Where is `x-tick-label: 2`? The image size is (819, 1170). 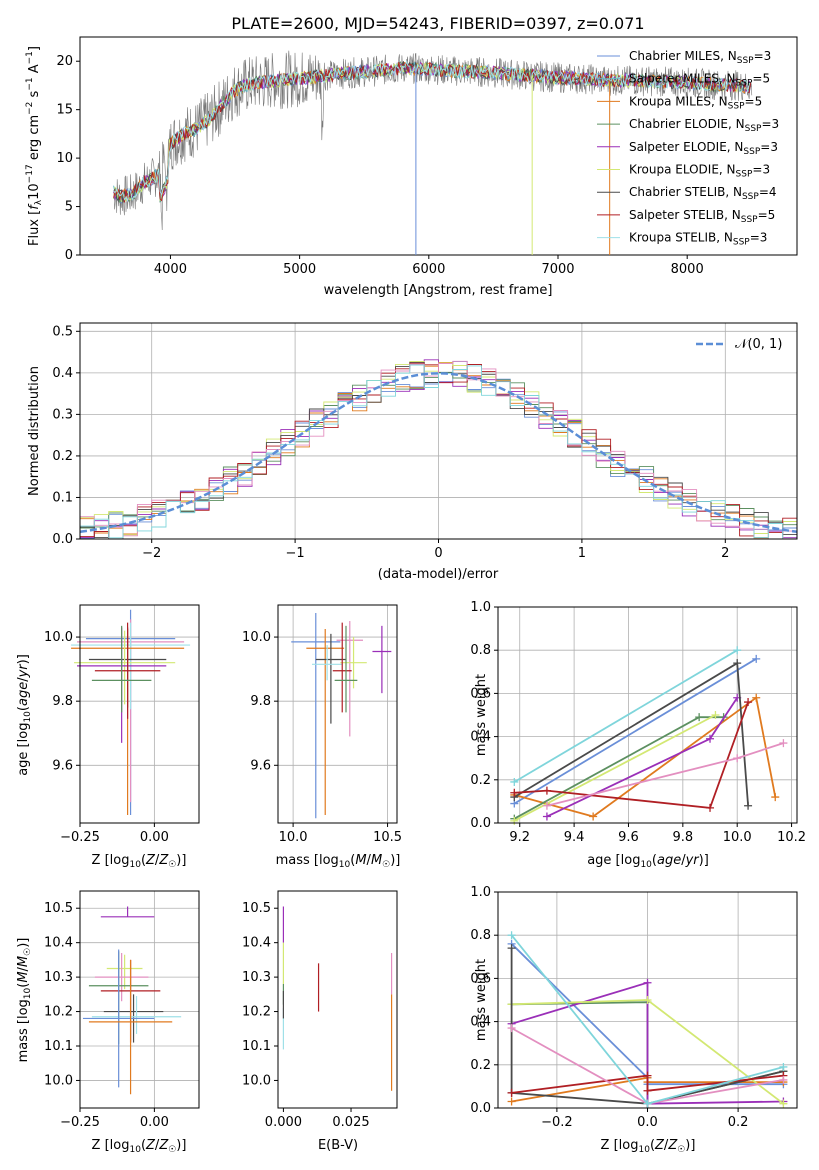
x-tick-label: 2 is located at coordinates (725, 553).